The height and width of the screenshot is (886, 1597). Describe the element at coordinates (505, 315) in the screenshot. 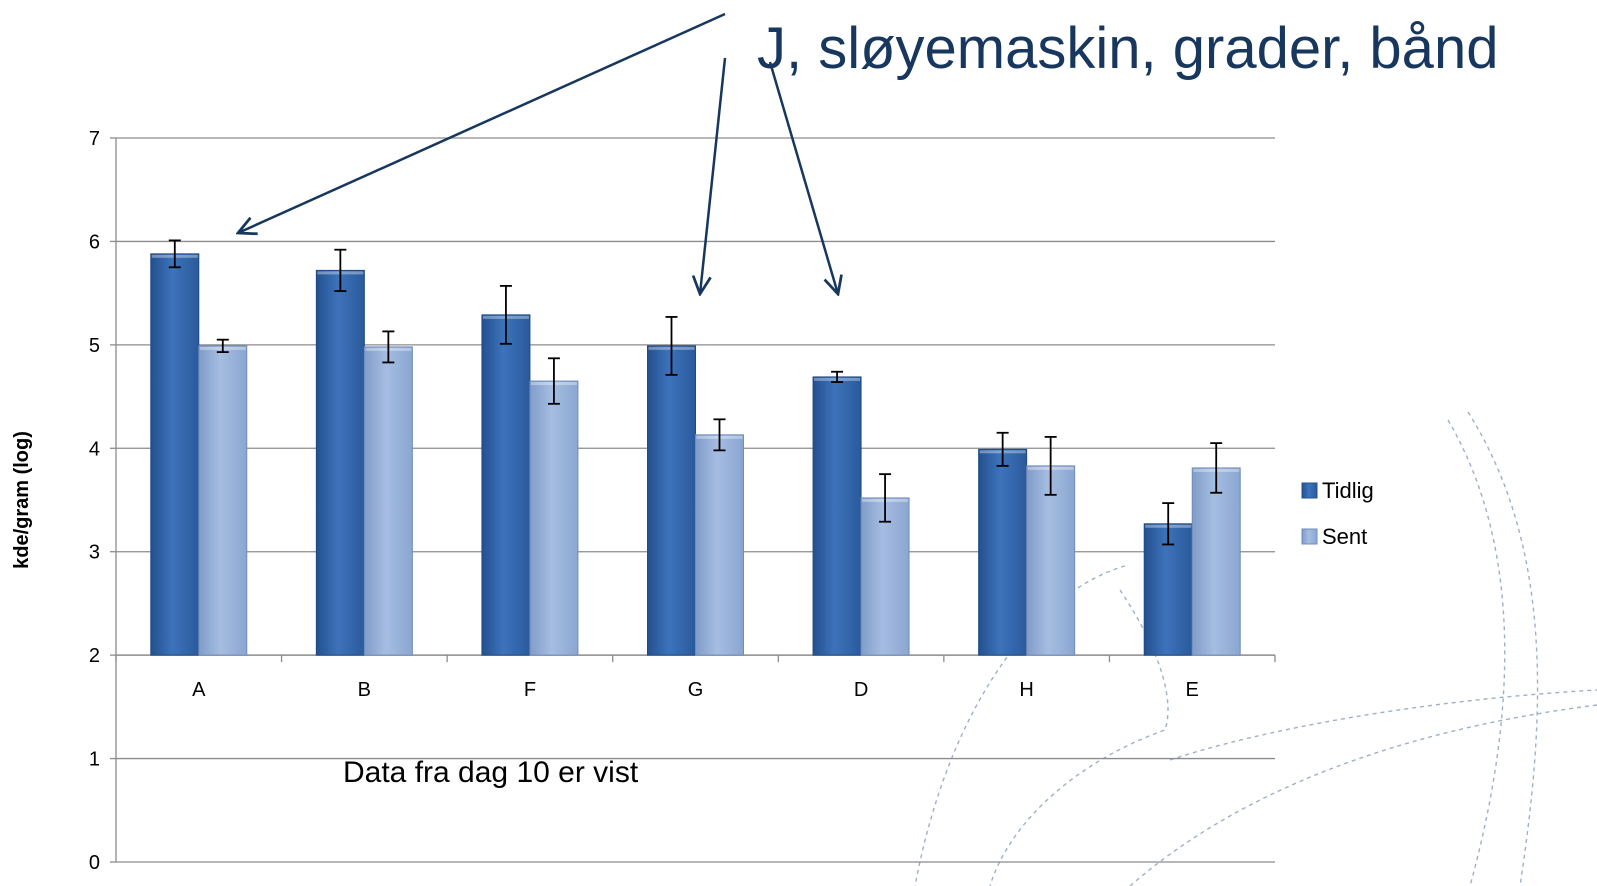

I see `error-bar-tidlig-f` at that location.